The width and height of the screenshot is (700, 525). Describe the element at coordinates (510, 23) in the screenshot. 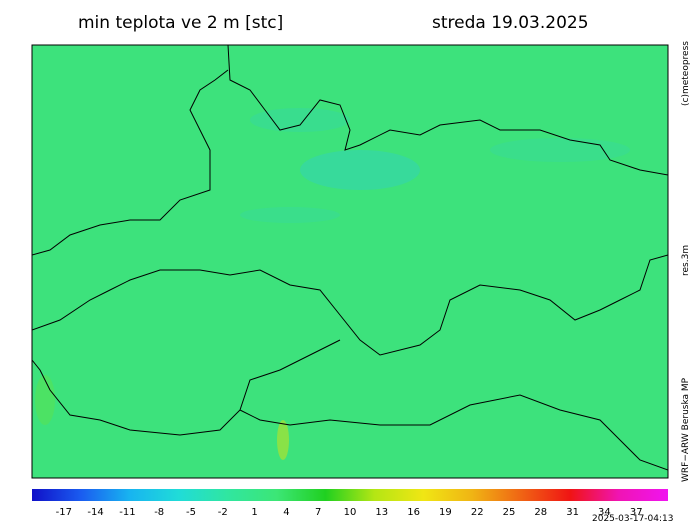

I see `map-date: streda 19.03.2025` at that location.